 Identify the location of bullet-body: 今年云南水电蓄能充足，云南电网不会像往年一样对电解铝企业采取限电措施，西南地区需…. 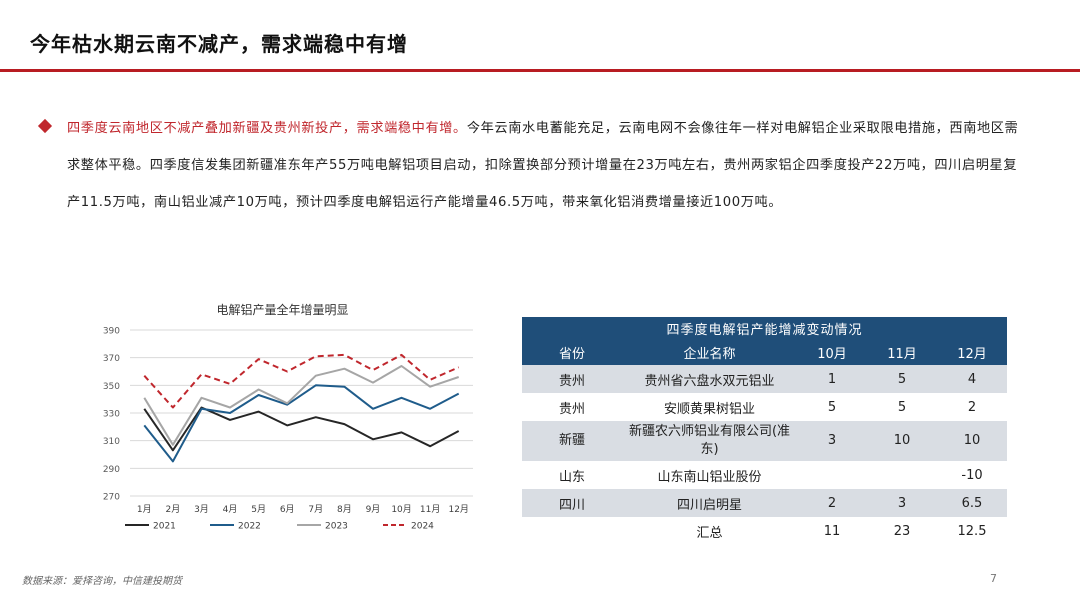
(543, 165).